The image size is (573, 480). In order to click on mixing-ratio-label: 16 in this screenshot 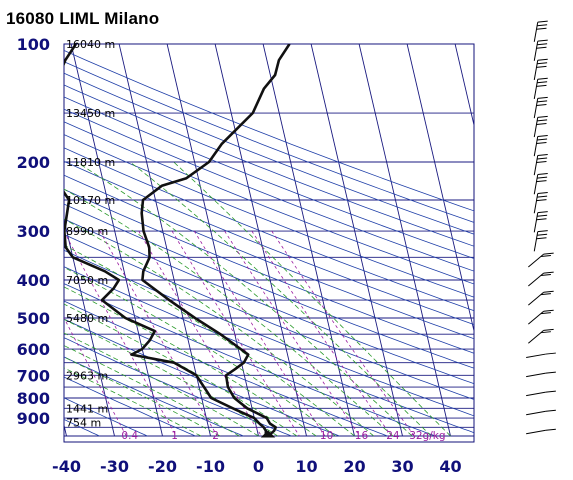, I will do `click(362, 436)`.